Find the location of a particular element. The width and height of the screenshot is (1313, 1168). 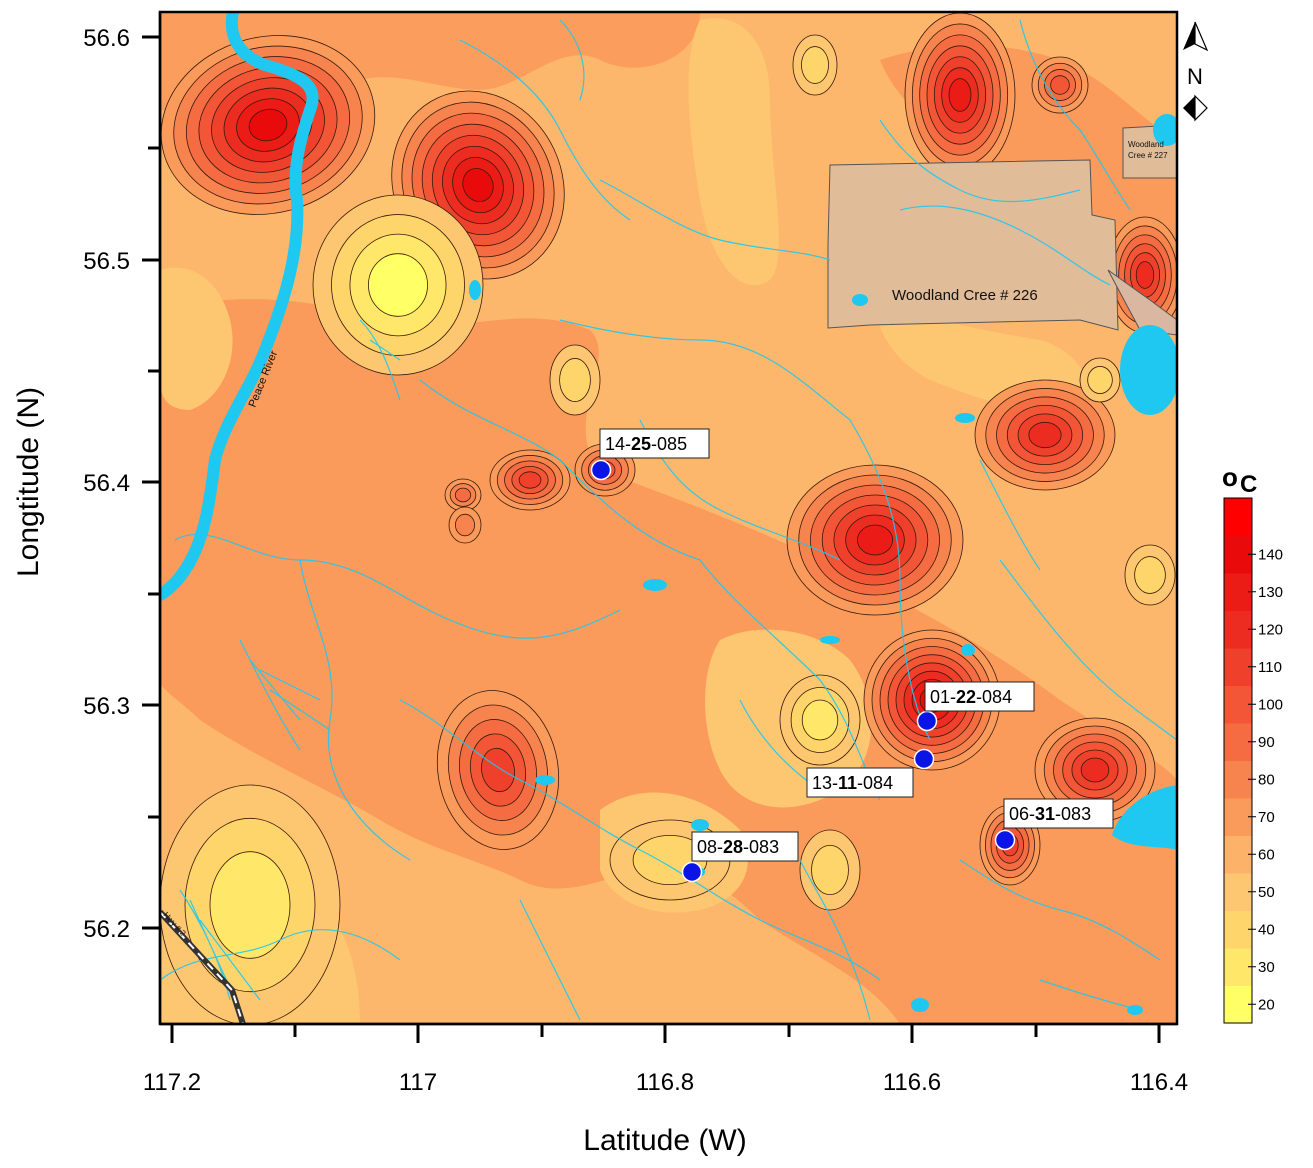

x-axis-title: Latitude (W) is located at coordinates (664, 1140).